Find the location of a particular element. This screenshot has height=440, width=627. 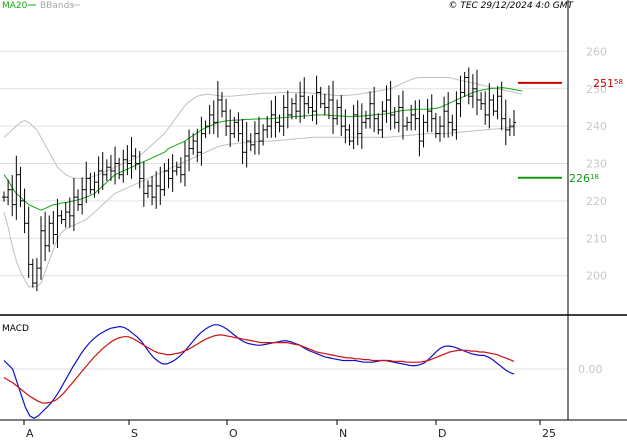

time-tick-label: D is located at coordinates (442, 433).